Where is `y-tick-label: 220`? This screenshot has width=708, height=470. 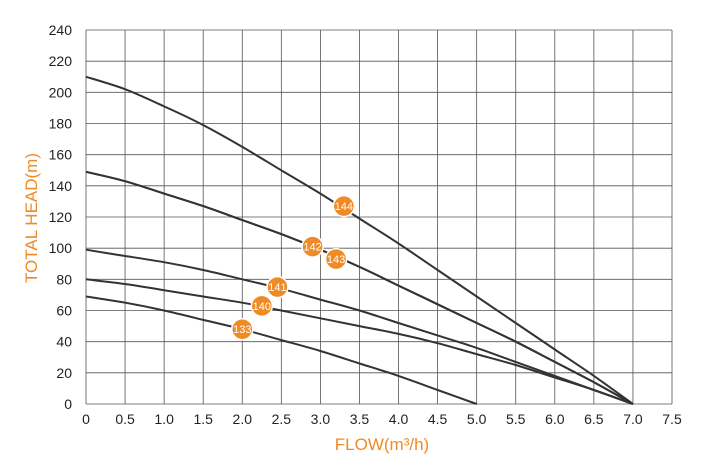 y-tick-label: 220 is located at coordinates (61, 61).